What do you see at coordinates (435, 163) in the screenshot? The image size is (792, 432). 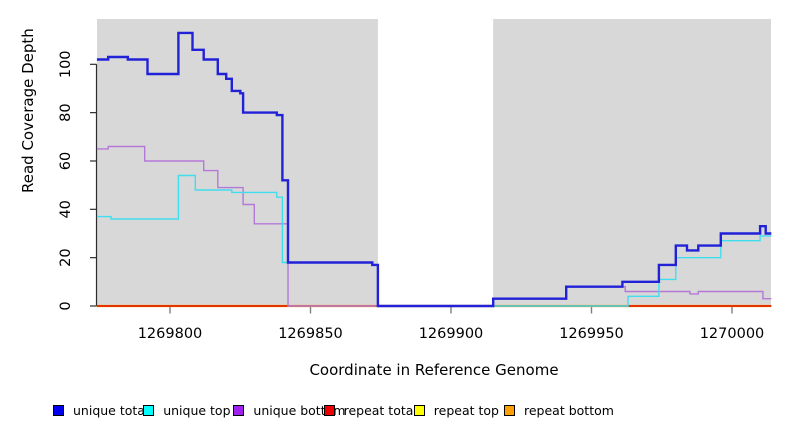 I see `gap-band` at bounding box center [435, 163].